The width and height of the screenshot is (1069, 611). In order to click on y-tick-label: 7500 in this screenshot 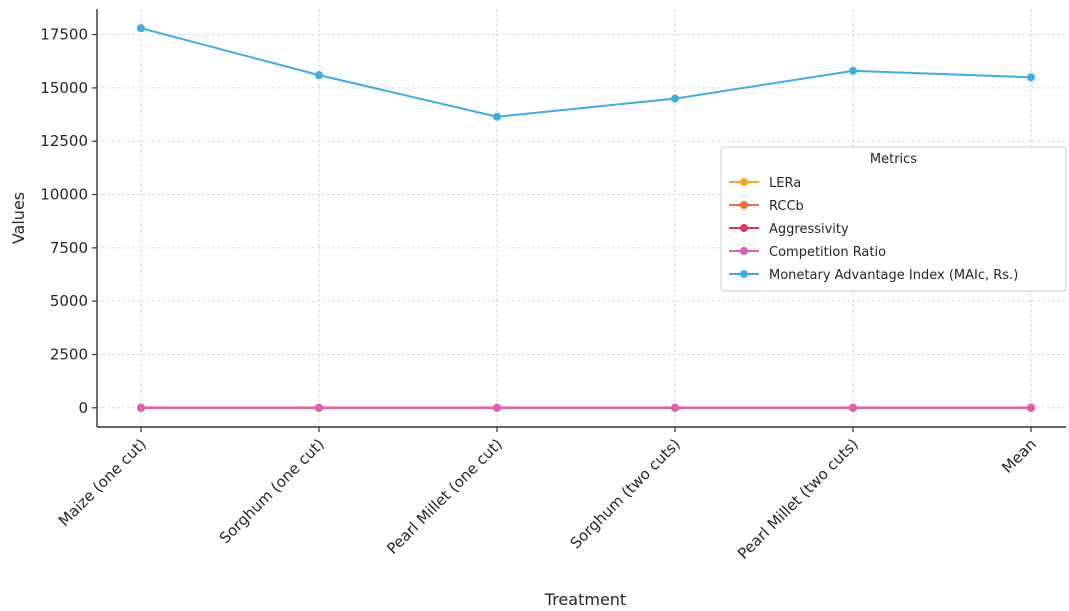, I will do `click(69, 248)`.